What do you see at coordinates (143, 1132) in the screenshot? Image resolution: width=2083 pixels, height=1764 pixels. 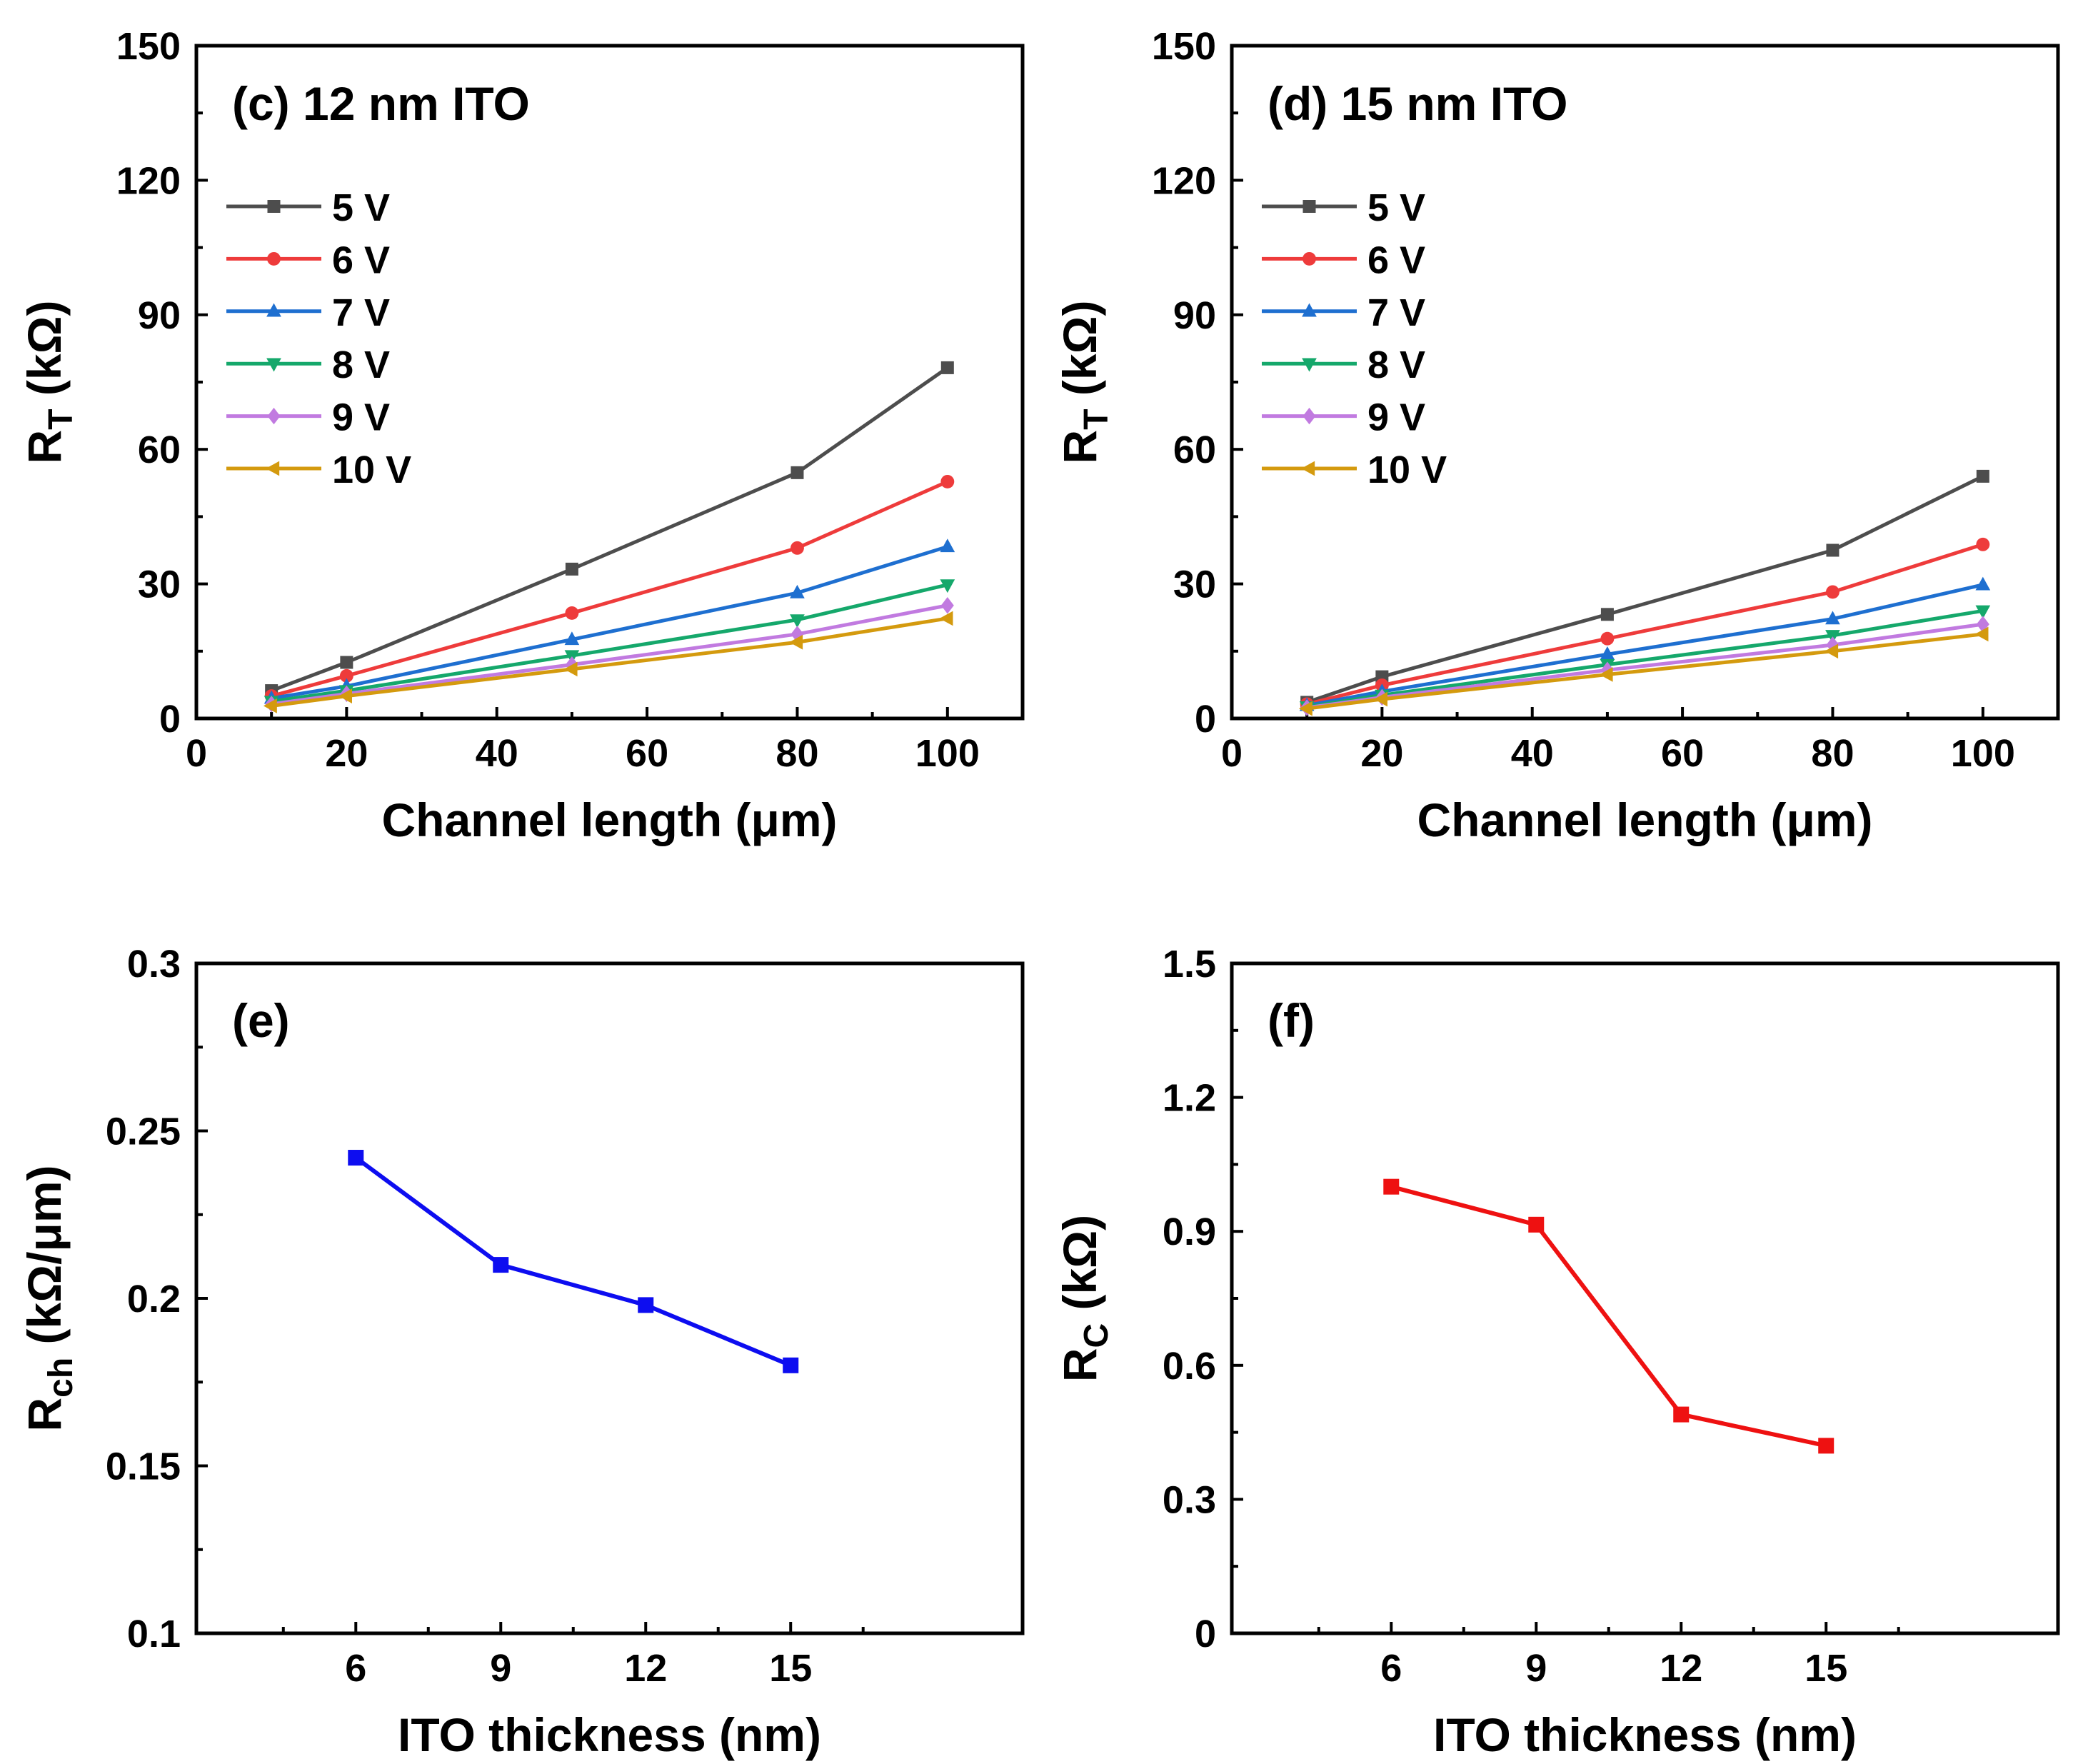 I see `y-tick-label: 0.25` at bounding box center [143, 1132].